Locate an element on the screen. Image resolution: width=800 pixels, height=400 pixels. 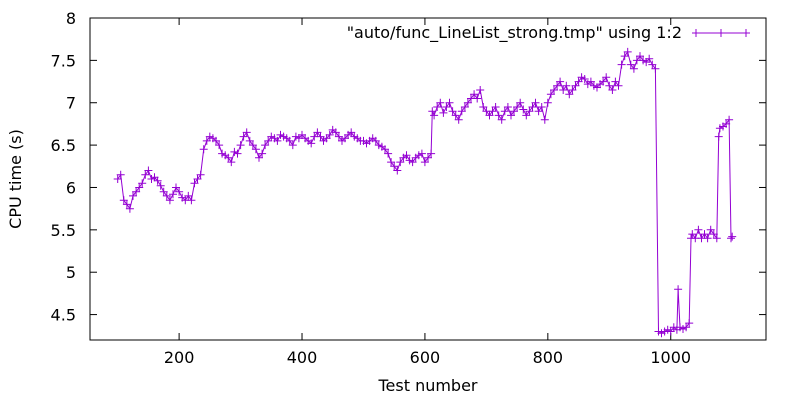
y-tick-label-7.5: 7.5 is located at coordinates (63, 60).